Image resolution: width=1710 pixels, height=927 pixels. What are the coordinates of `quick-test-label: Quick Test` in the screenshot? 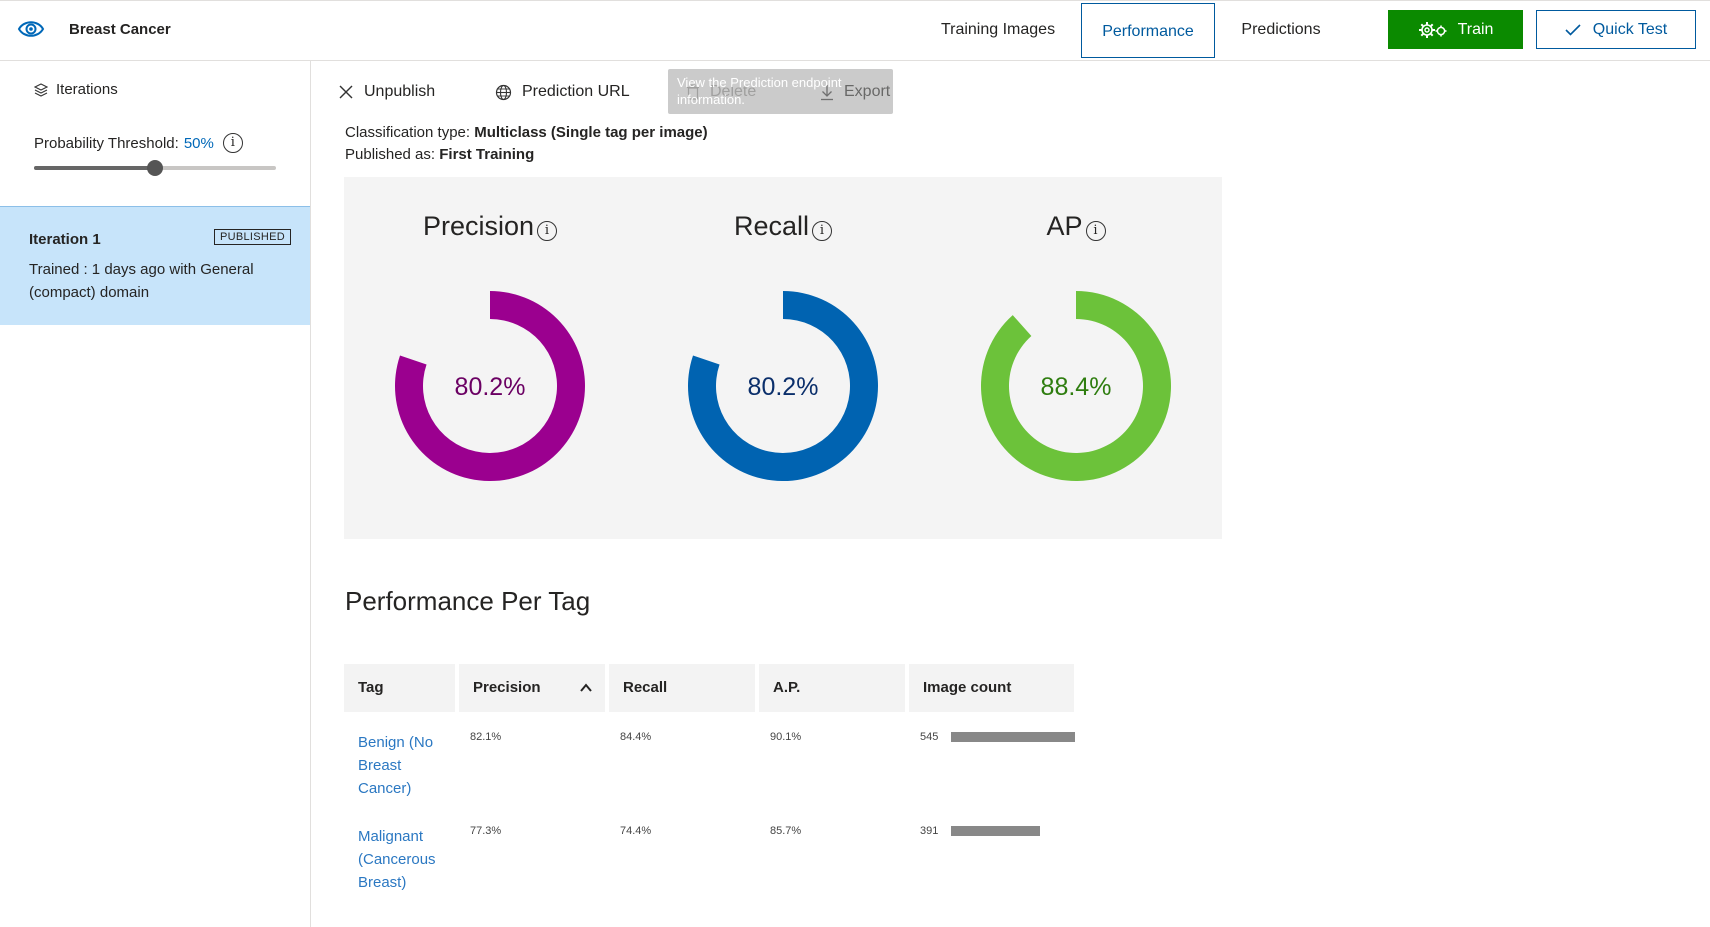 It's located at (1630, 30).